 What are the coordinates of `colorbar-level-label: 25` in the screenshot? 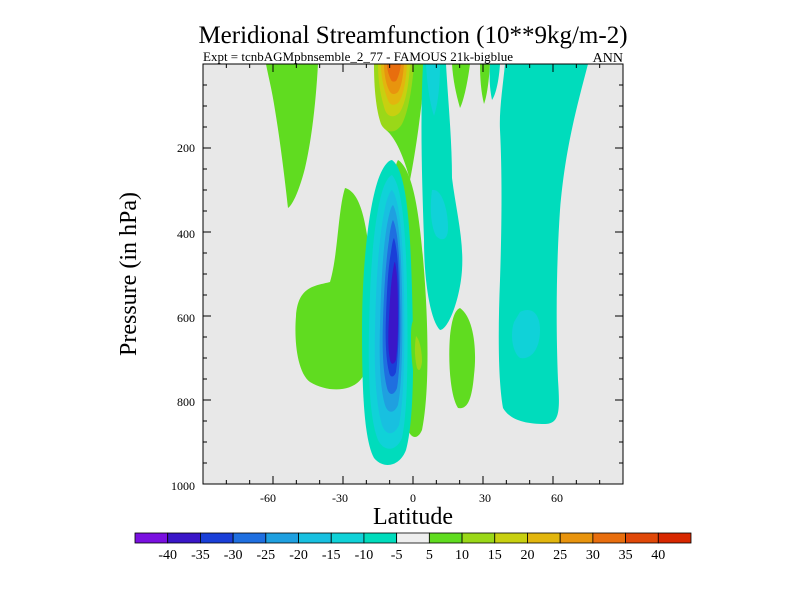 It's located at (560, 555).